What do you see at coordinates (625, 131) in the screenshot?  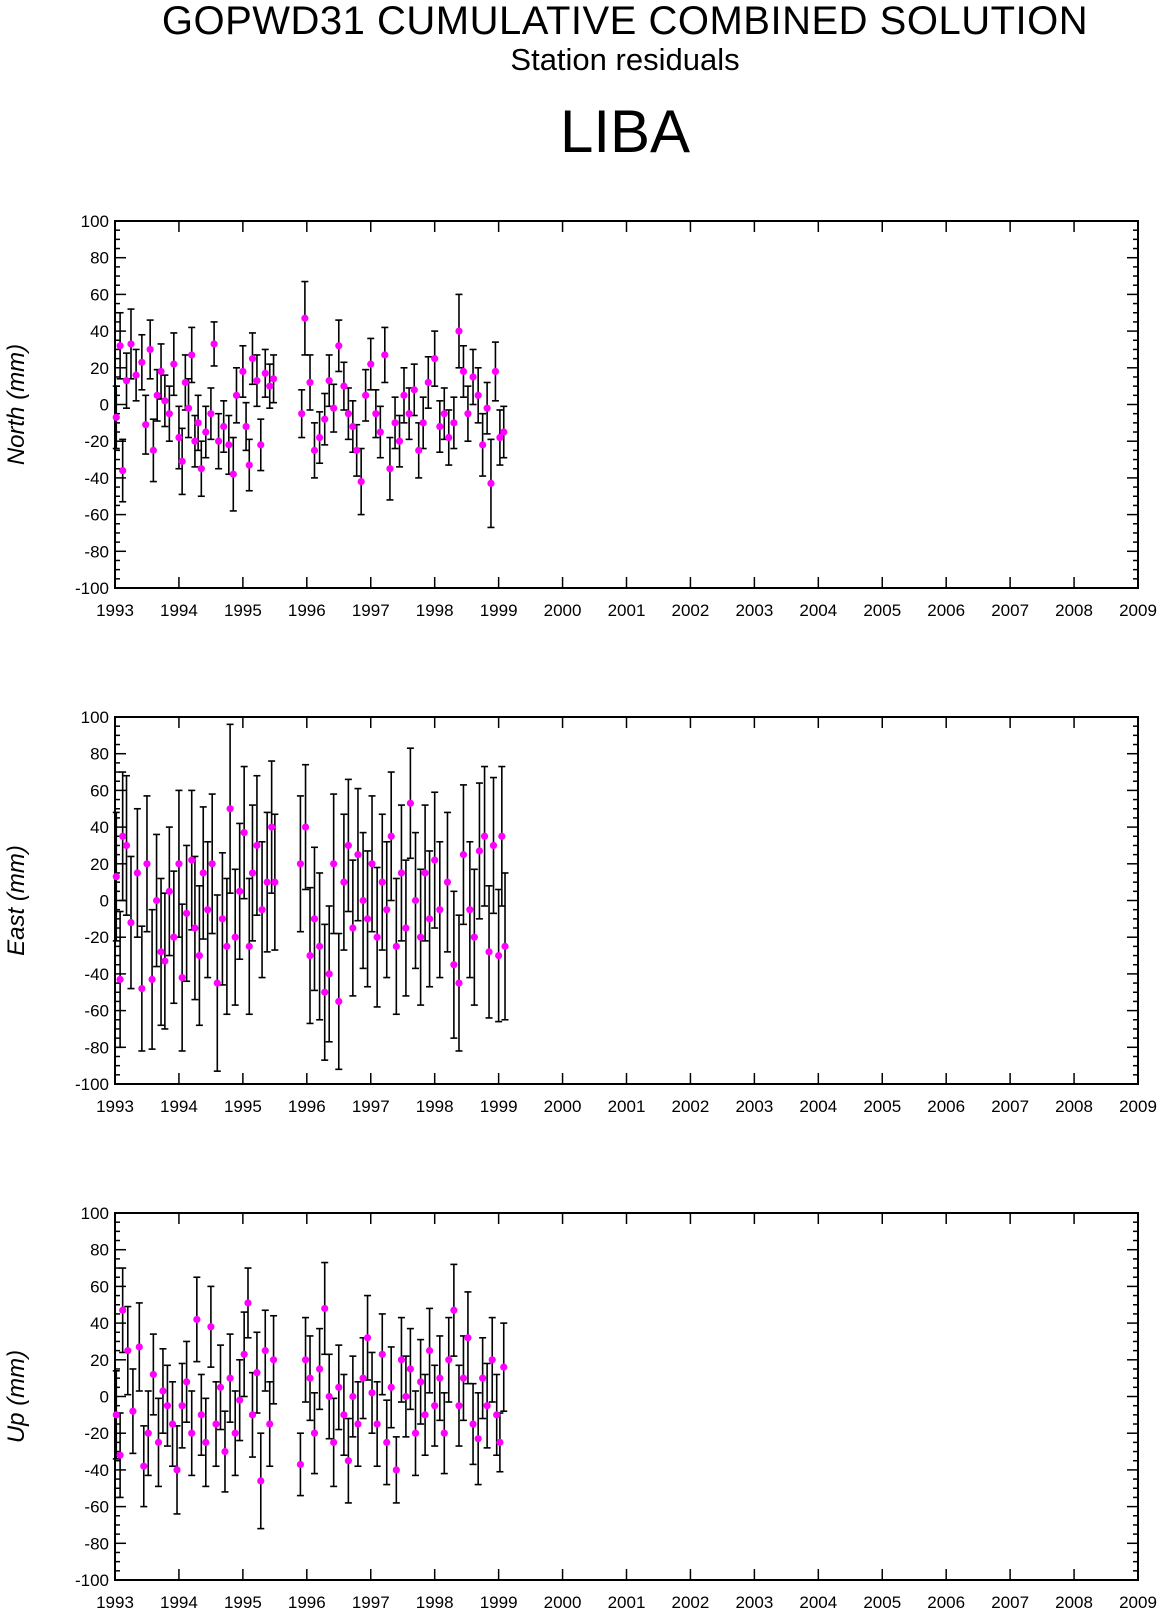 I see `station-name: LIBA` at bounding box center [625, 131].